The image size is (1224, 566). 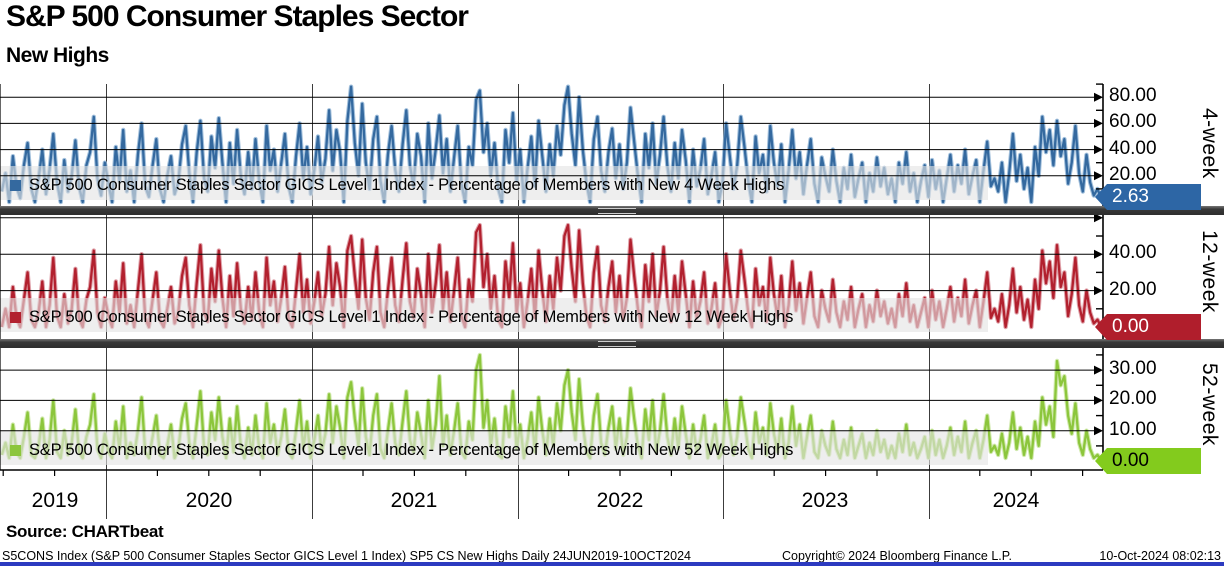 I want to click on y-tick-label: 30.00, so click(x=1133, y=369).